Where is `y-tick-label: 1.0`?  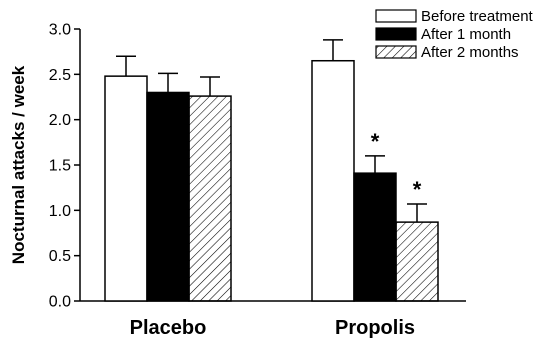 y-tick-label: 1.0 is located at coordinates (60, 211).